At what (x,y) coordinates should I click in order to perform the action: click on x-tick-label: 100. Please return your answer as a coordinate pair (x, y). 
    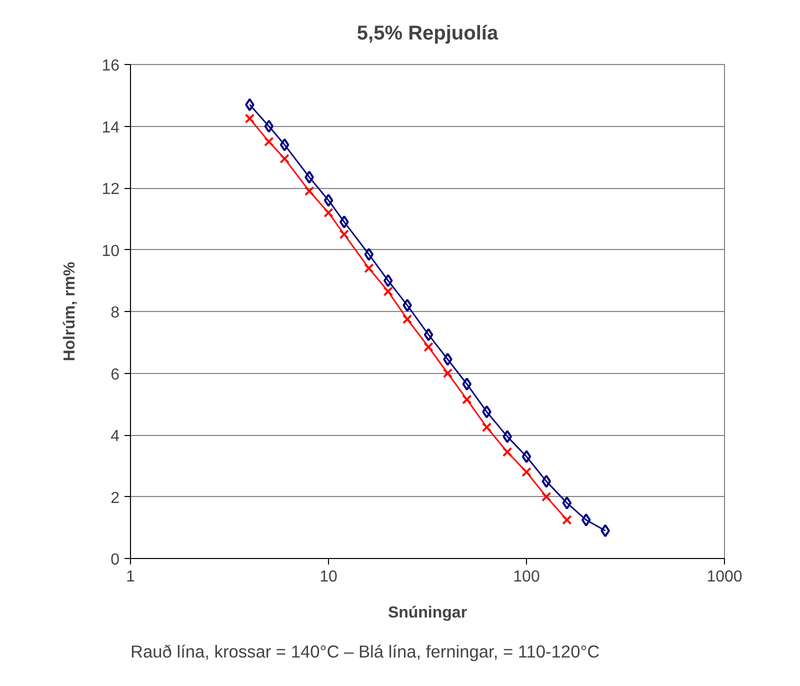
    Looking at the image, I should click on (526, 577).